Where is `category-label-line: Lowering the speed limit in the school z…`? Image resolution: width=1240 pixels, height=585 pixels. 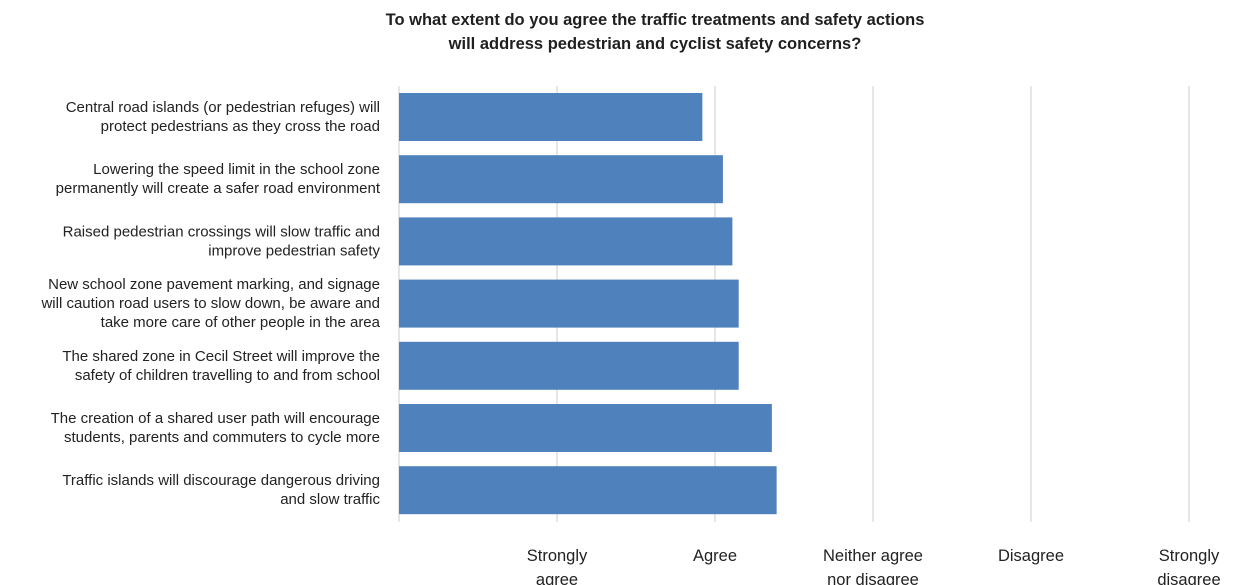 category-label-line: Lowering the speed limit in the school z… is located at coordinates (236, 169).